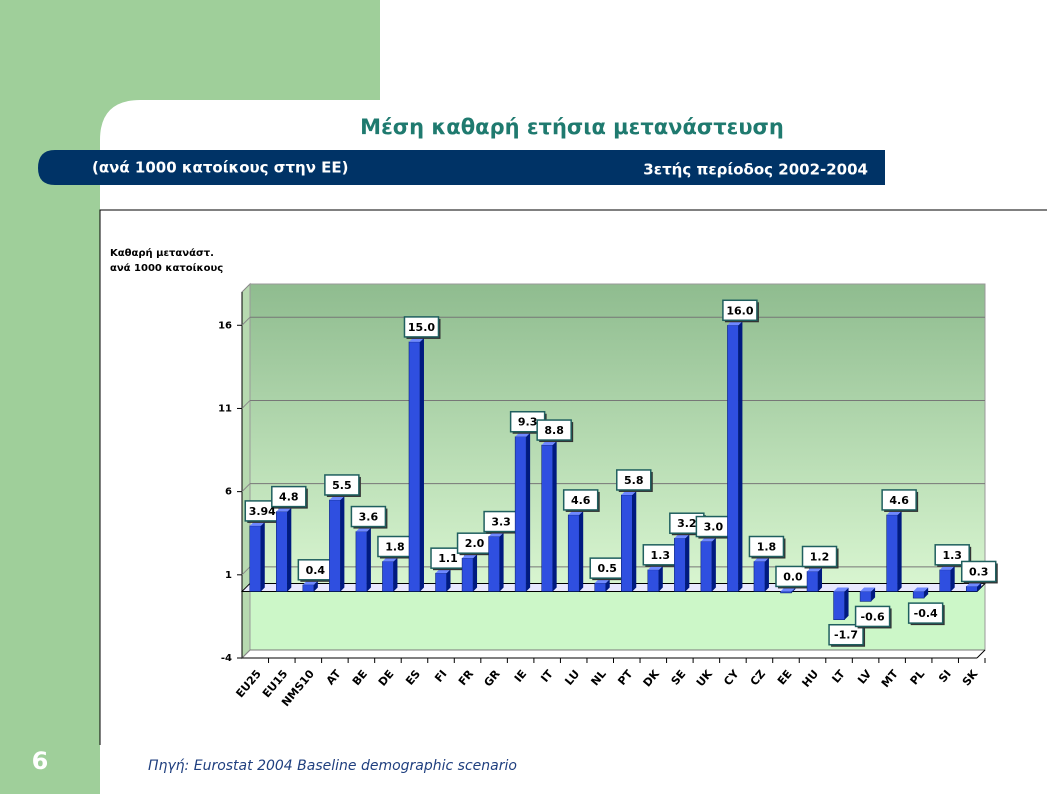 This screenshot has height=794, width=1047. I want to click on value-label: 4.8, so click(289, 497).